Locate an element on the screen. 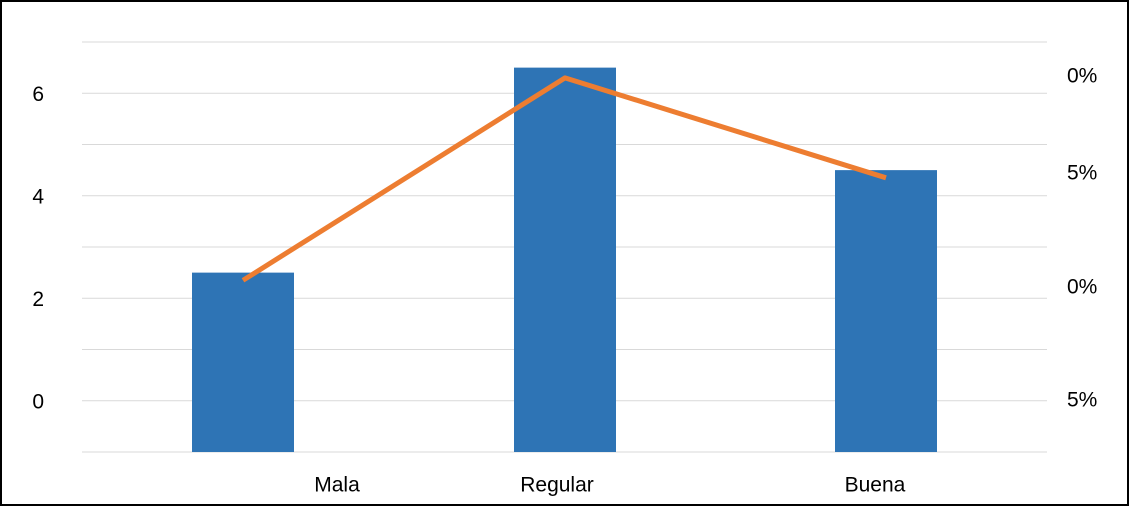 Image resolution: width=1129 pixels, height=508 pixels. bar-buena is located at coordinates (886, 311).